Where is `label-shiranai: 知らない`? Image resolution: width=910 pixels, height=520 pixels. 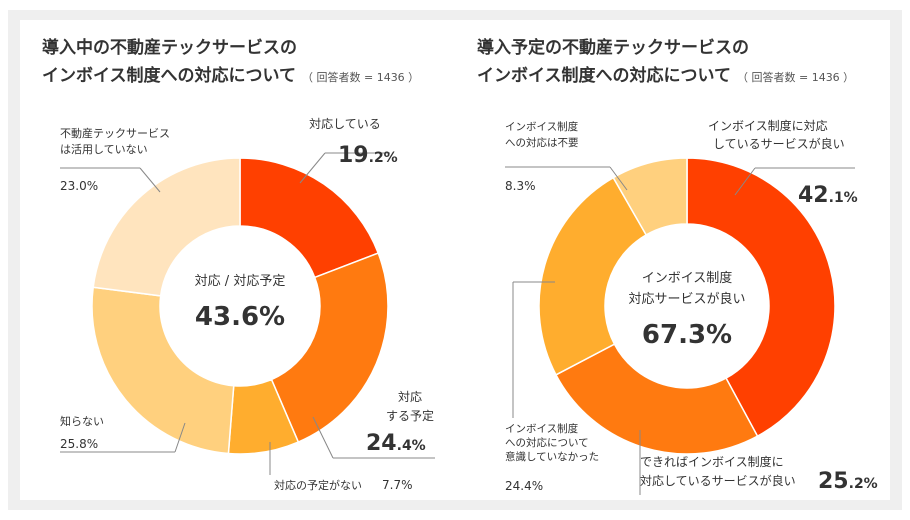
label-shiranai: 知らない is located at coordinates (82, 421).